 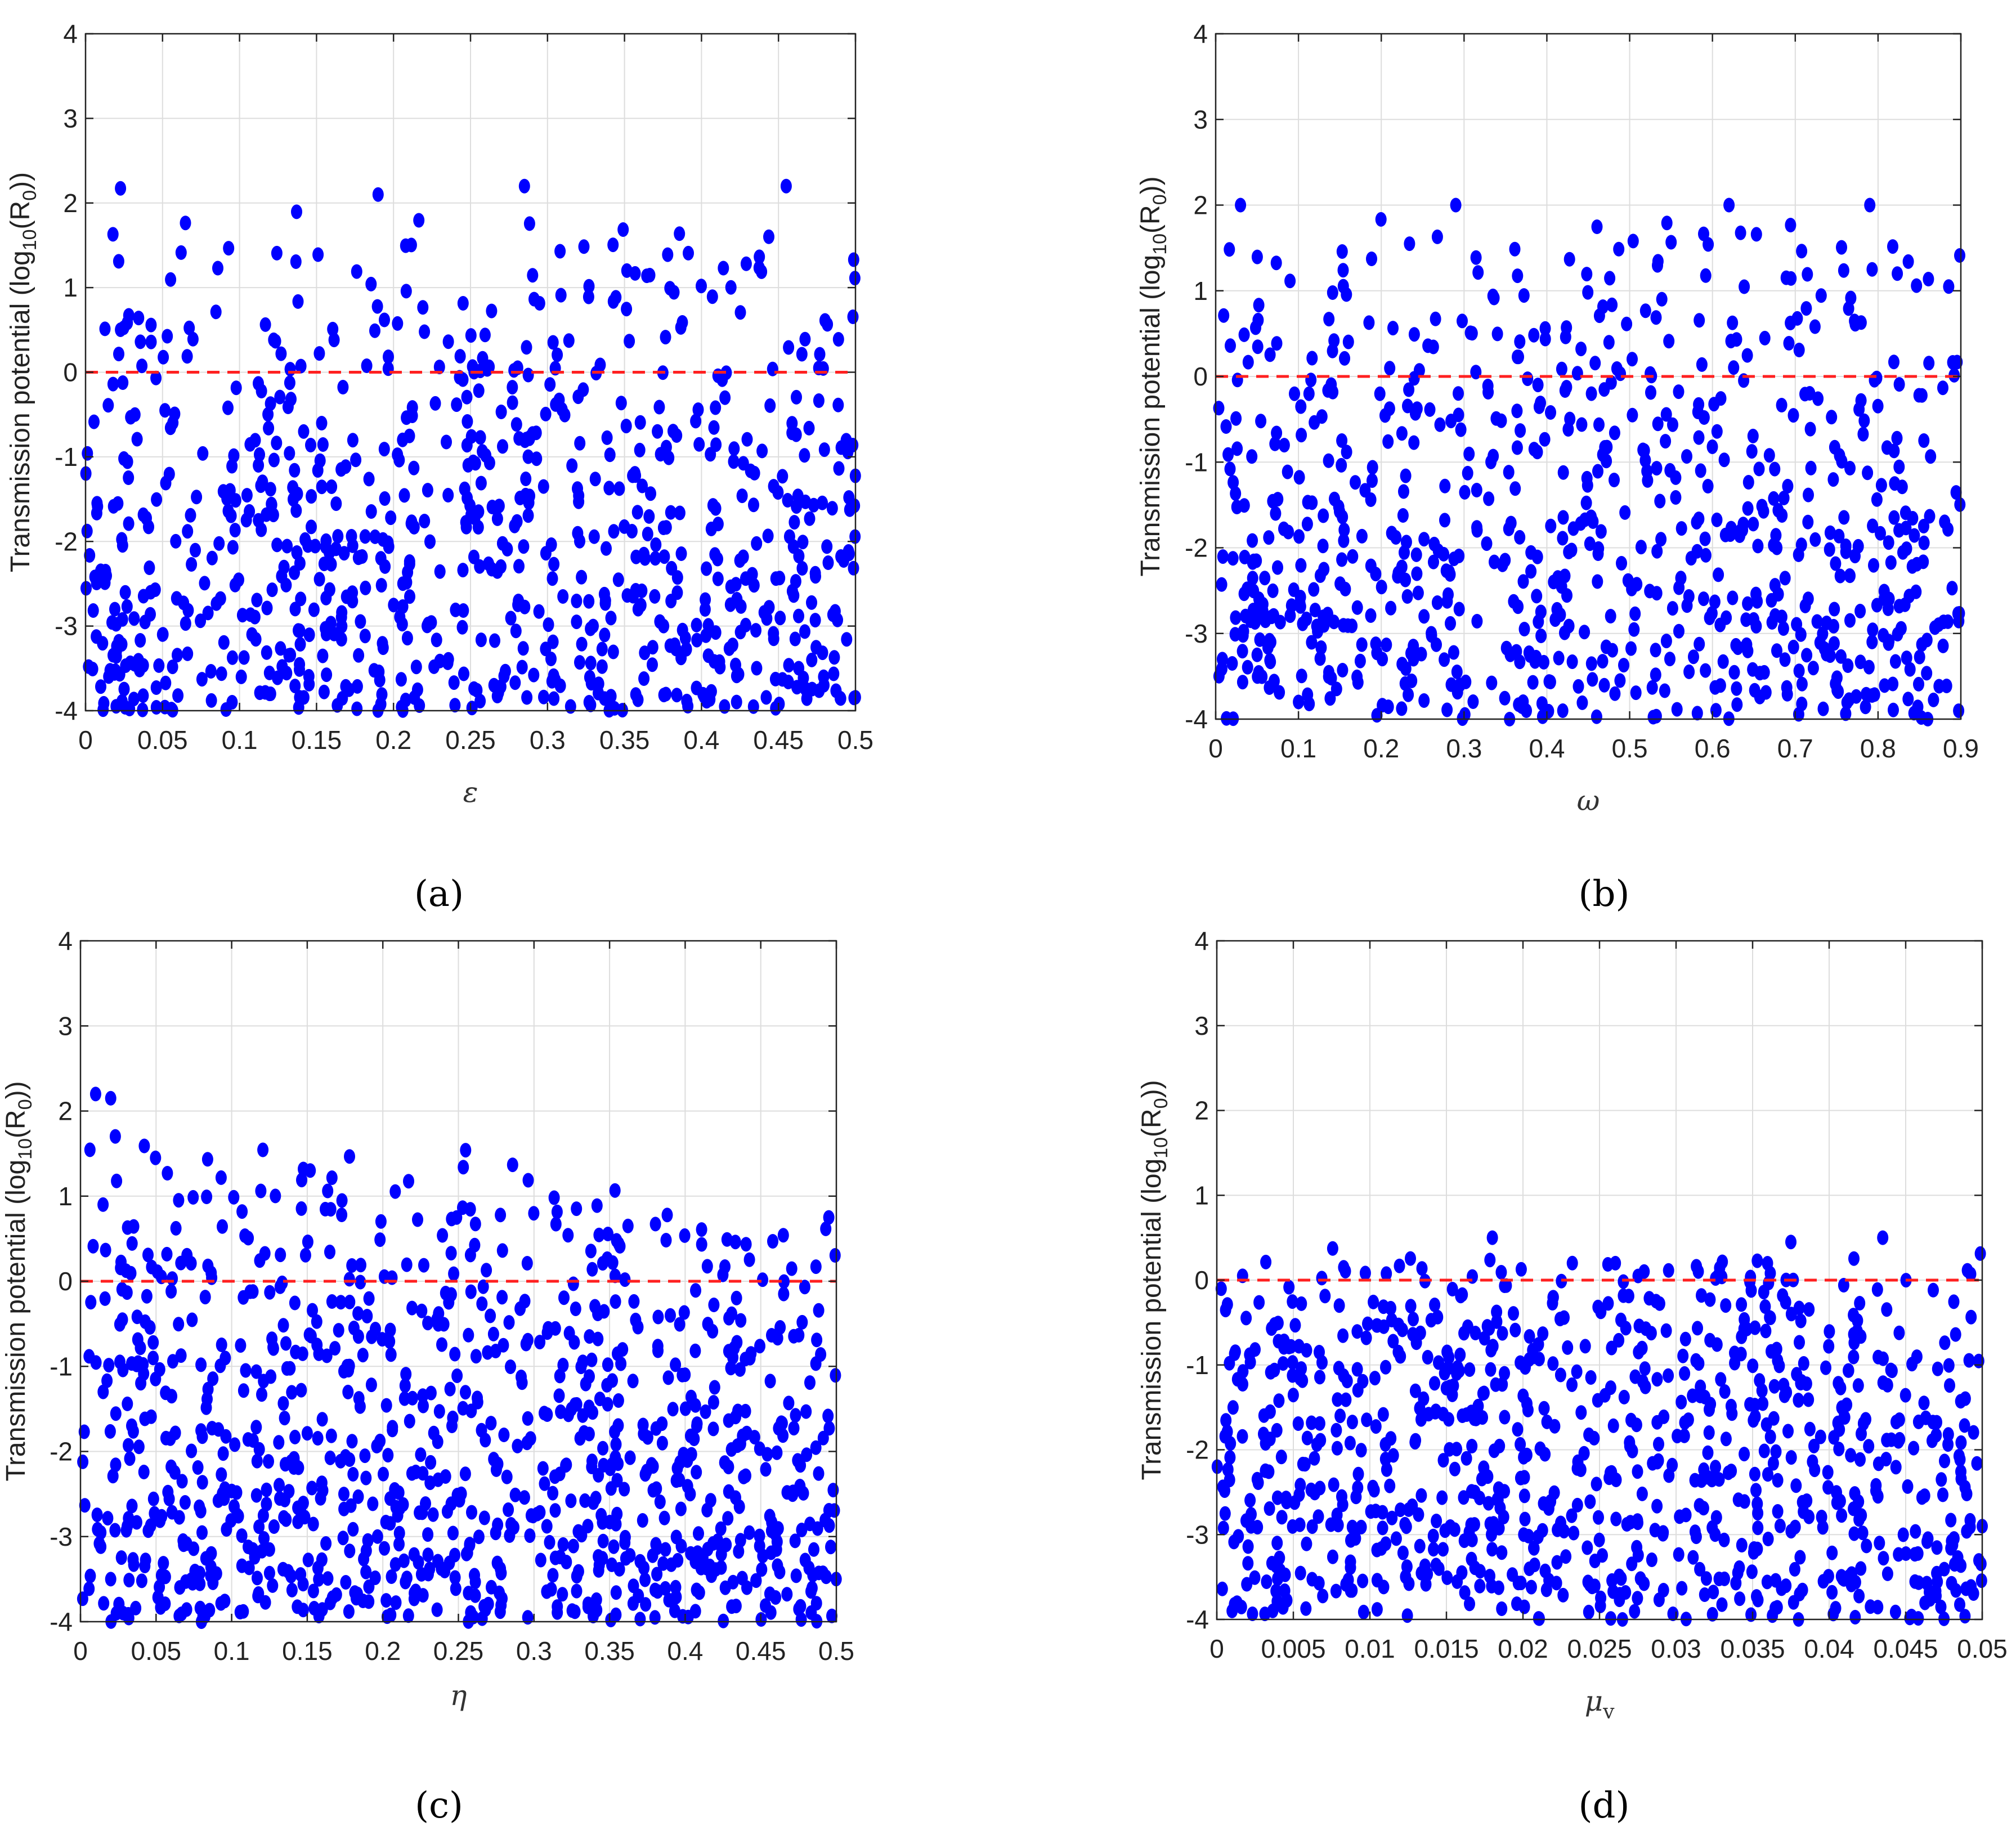 I want to click on x-tick-label: 0.015, so click(x=1446, y=1648).